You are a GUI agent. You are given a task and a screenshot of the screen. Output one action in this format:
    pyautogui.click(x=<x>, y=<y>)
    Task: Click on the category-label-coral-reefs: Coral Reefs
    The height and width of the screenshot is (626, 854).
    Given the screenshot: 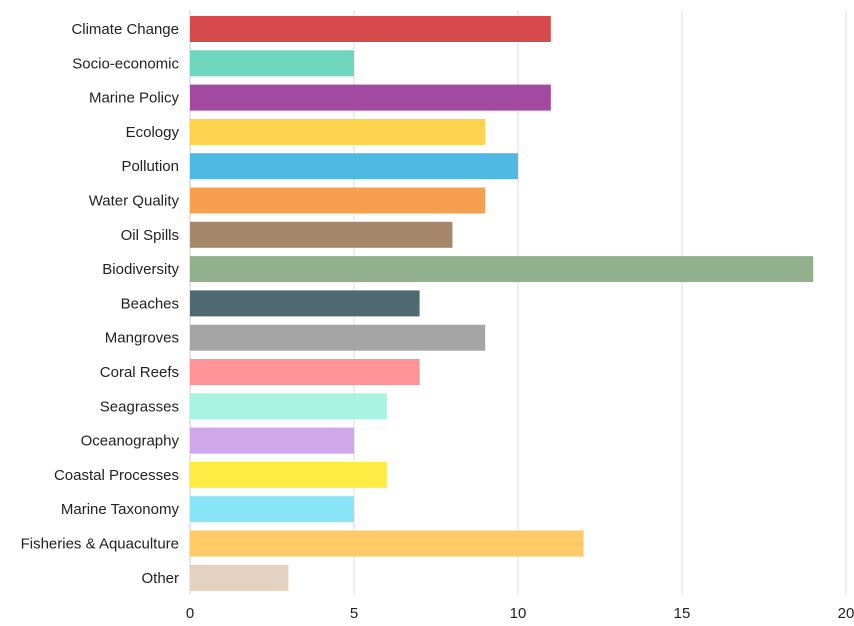 What is the action you would take?
    pyautogui.click(x=139, y=372)
    